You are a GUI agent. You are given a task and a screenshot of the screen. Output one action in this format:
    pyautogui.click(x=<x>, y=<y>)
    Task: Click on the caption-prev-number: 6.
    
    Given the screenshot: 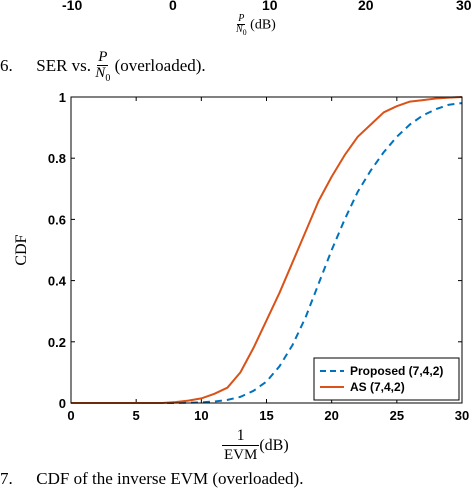 What is the action you would take?
    pyautogui.click(x=6, y=65)
    